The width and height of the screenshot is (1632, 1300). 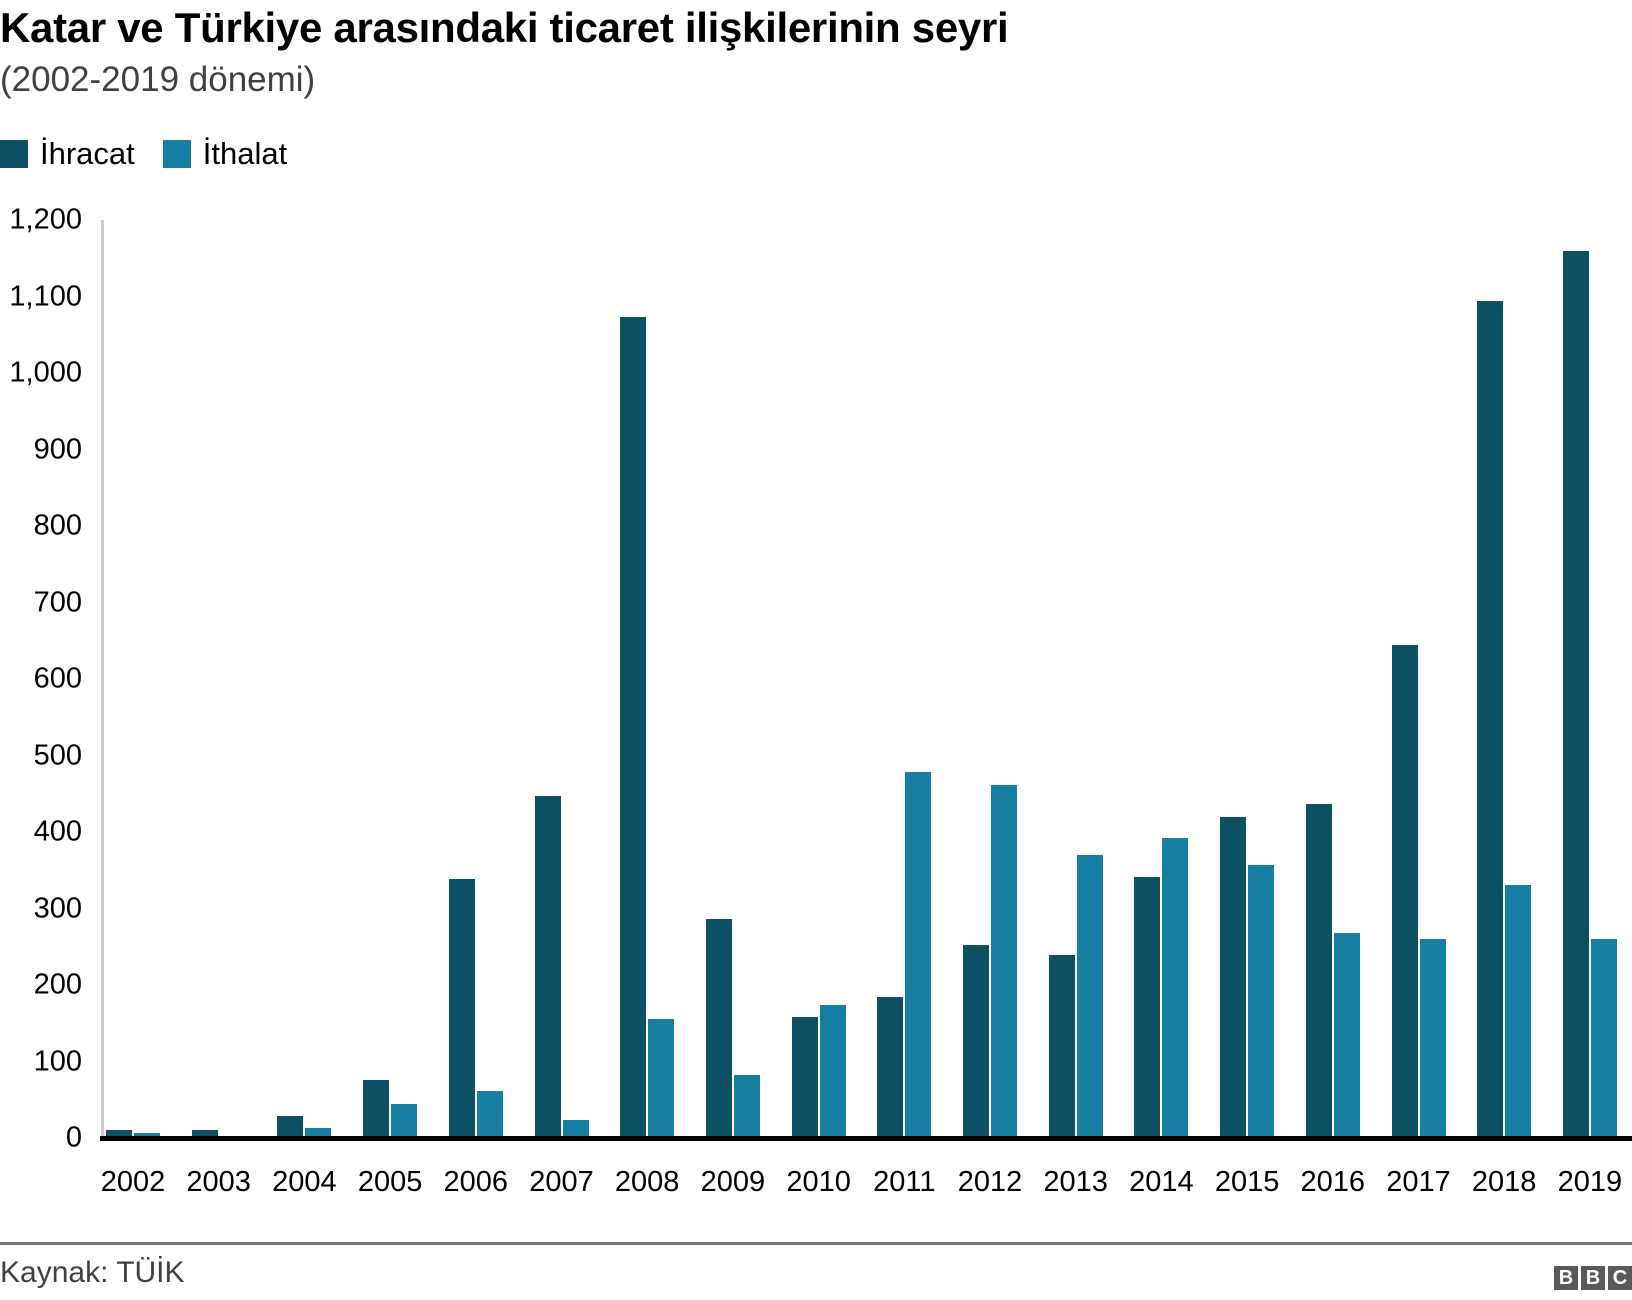 I want to click on y-tick-label: 100, so click(x=57, y=1061).